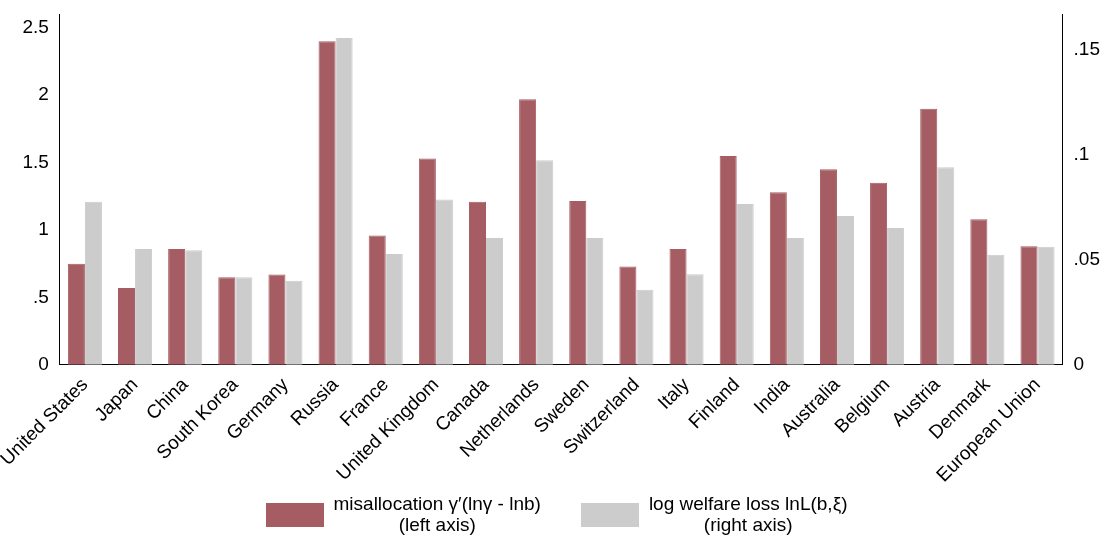 This screenshot has width=1113, height=557. What do you see at coordinates (43, 94) in the screenshot?
I see `y-tick-label: 2` at bounding box center [43, 94].